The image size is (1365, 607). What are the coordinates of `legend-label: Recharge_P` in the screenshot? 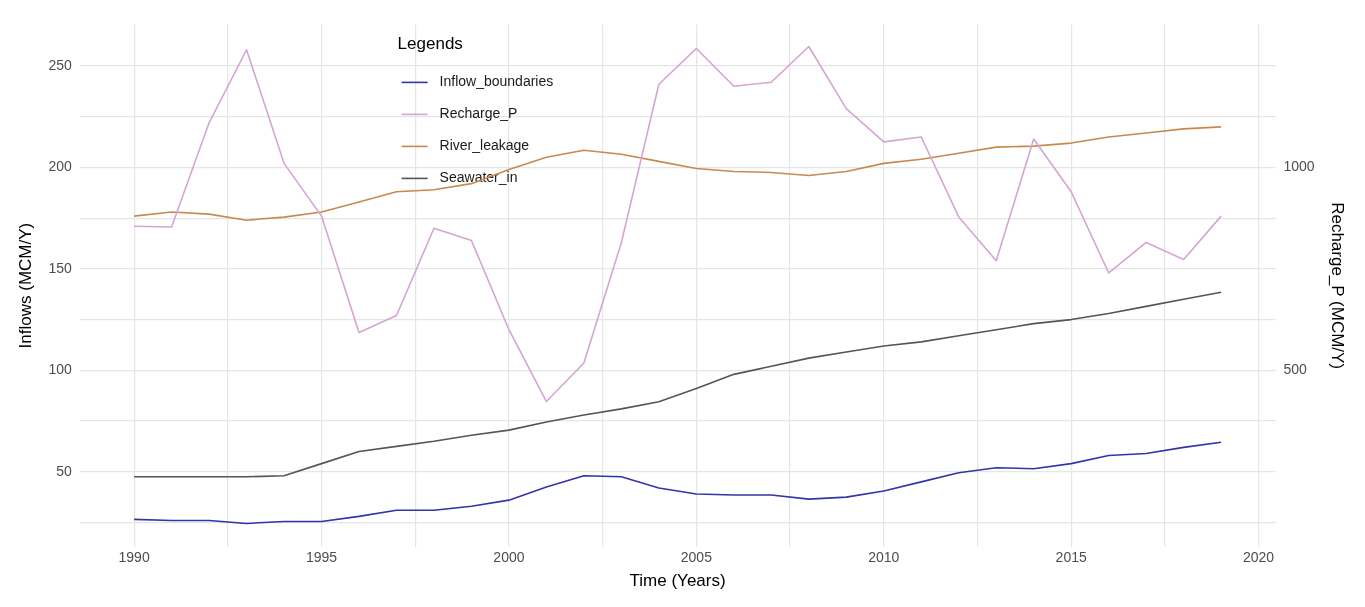 It's located at (478, 113).